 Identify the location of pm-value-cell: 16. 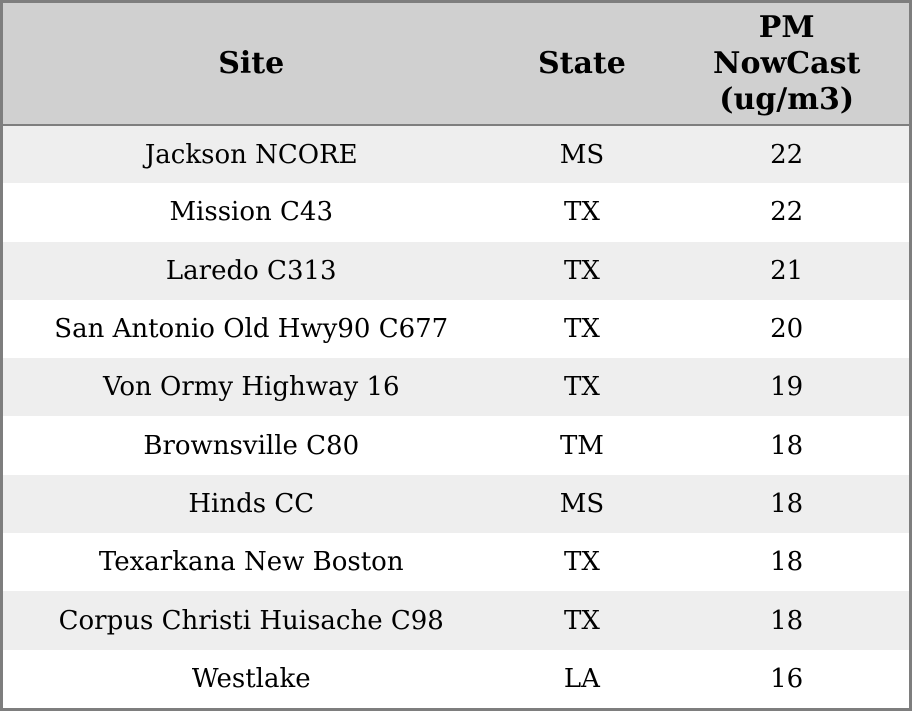
(787, 678).